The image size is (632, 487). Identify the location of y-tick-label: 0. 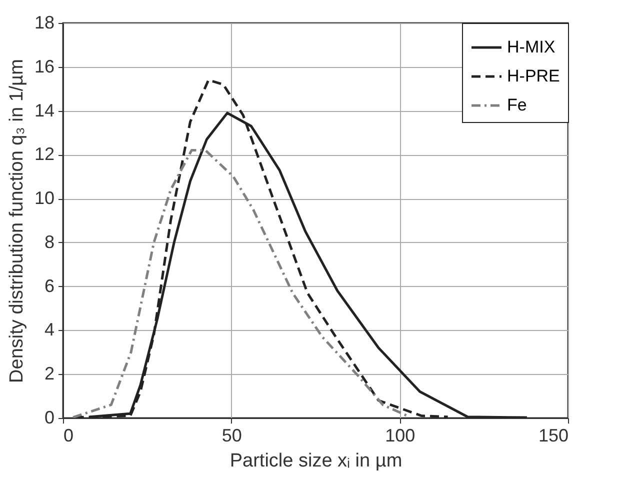
(49, 418).